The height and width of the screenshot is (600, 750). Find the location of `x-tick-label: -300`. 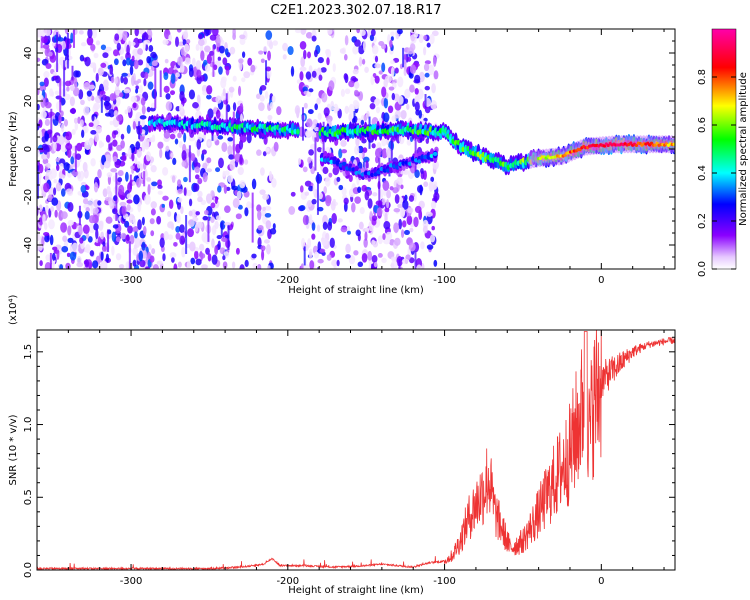

x-tick-label: -300 is located at coordinates (131, 280).